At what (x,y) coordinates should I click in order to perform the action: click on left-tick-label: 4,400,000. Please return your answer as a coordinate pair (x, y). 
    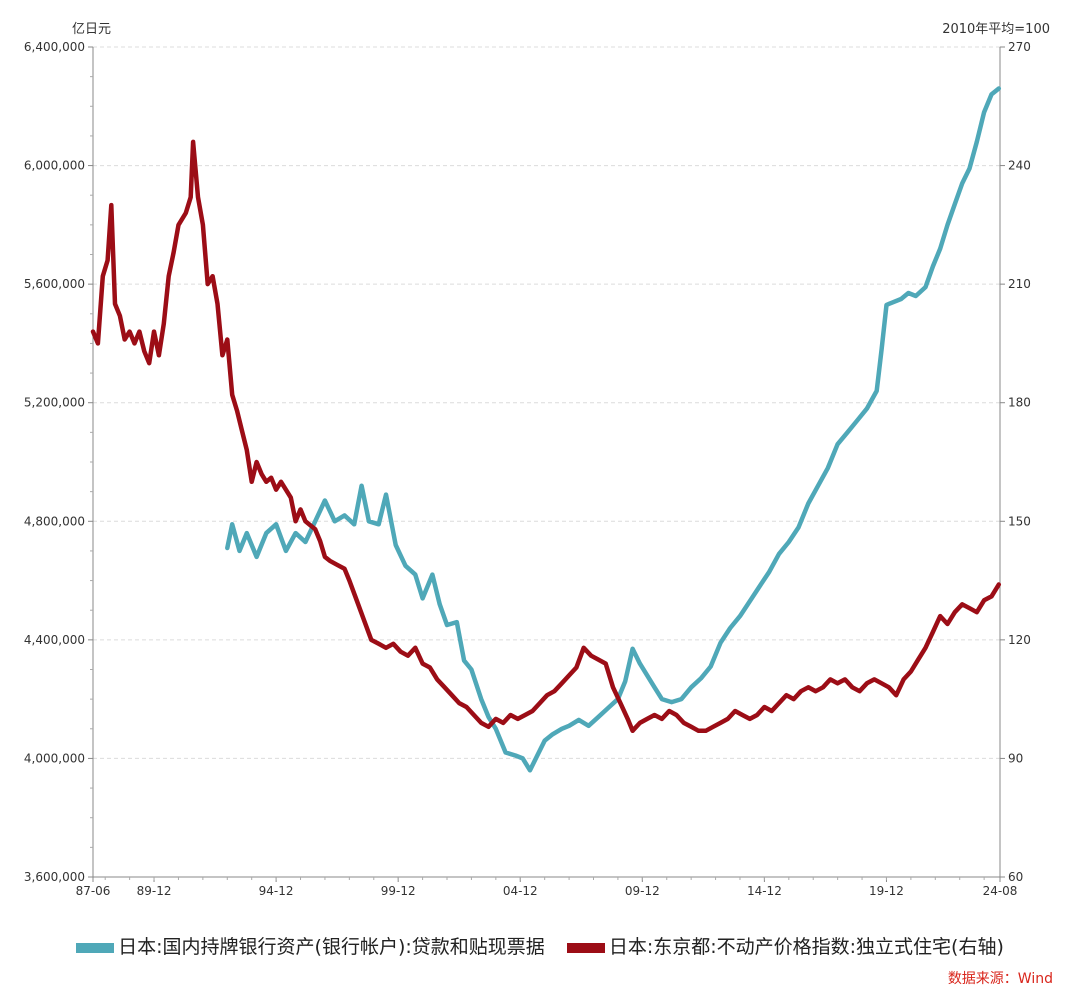
    Looking at the image, I should click on (54, 640).